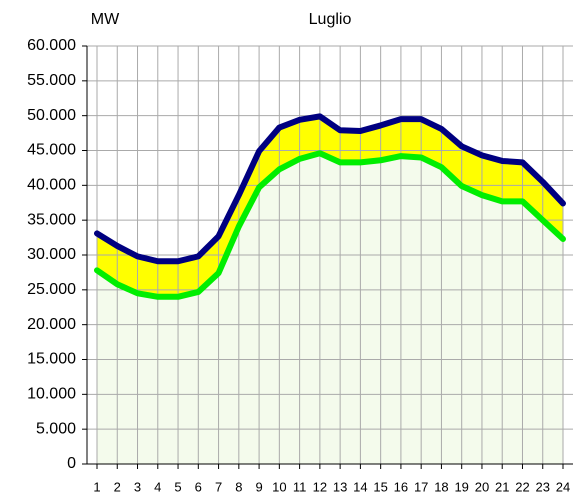 This screenshot has width=574, height=503. I want to click on y-axis-label: MW, so click(105, 19).